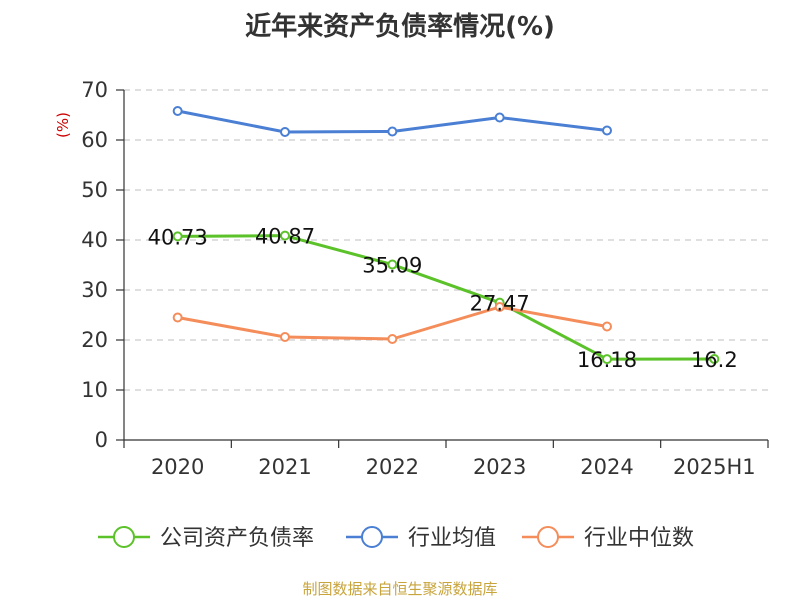  I want to click on y-tick-label: 10, so click(94, 390).